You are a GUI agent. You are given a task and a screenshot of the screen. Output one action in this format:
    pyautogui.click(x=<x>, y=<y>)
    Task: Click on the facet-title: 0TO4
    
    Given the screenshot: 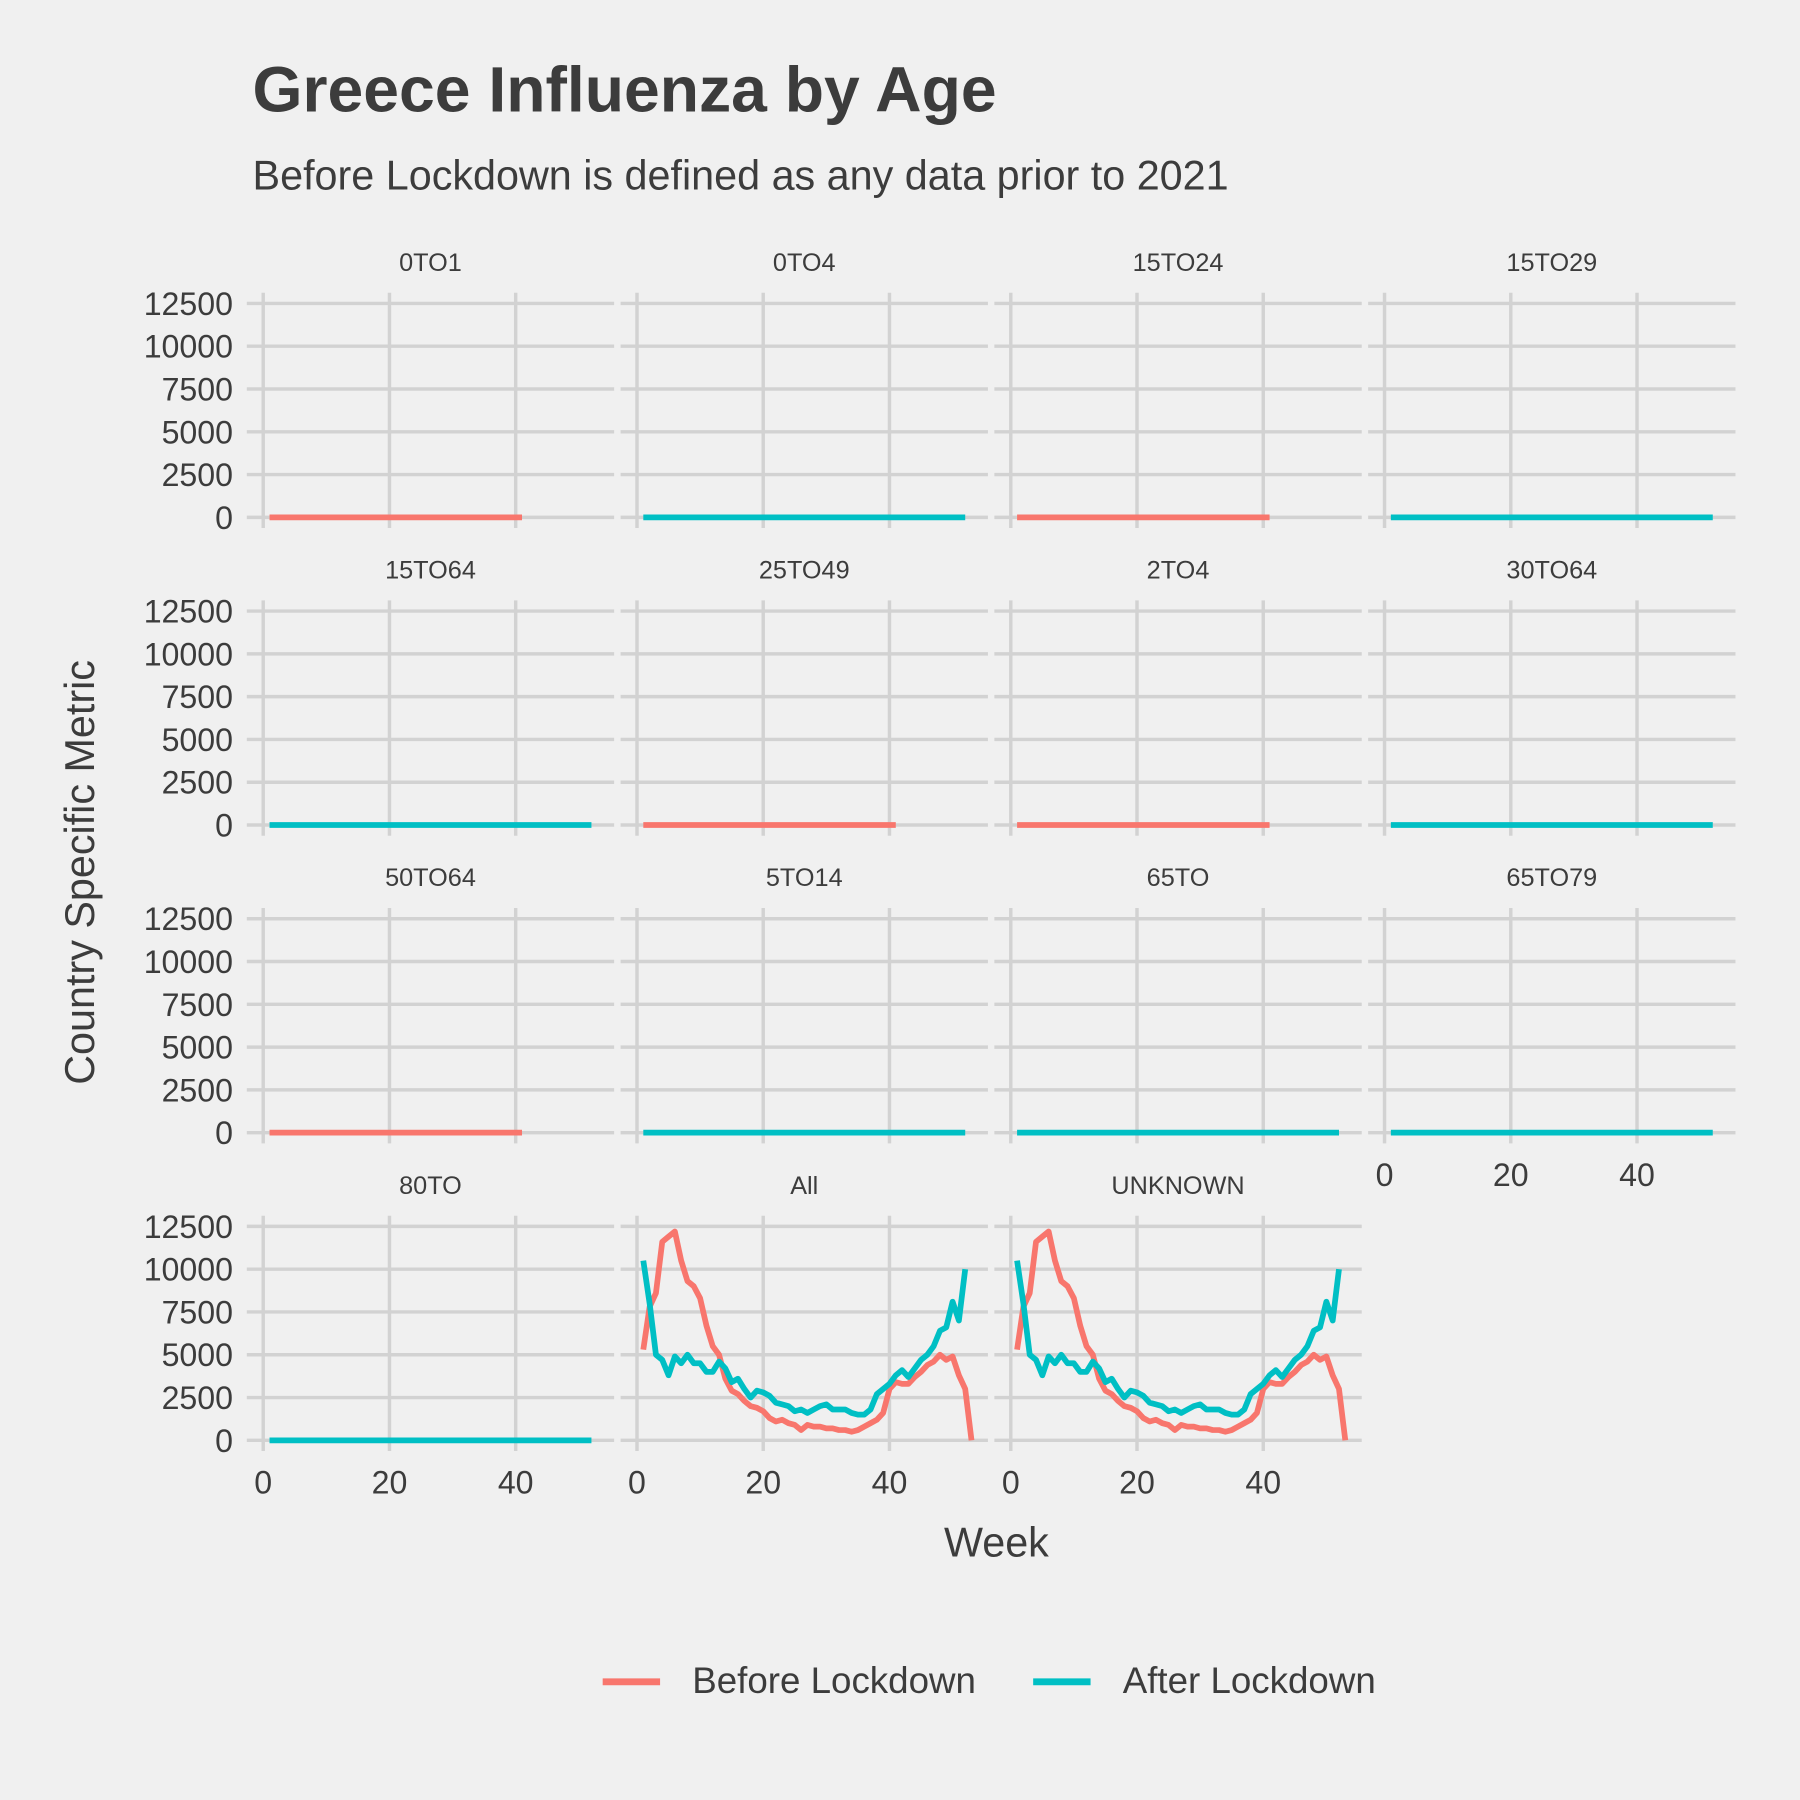 What is the action you would take?
    pyautogui.click(x=804, y=263)
    